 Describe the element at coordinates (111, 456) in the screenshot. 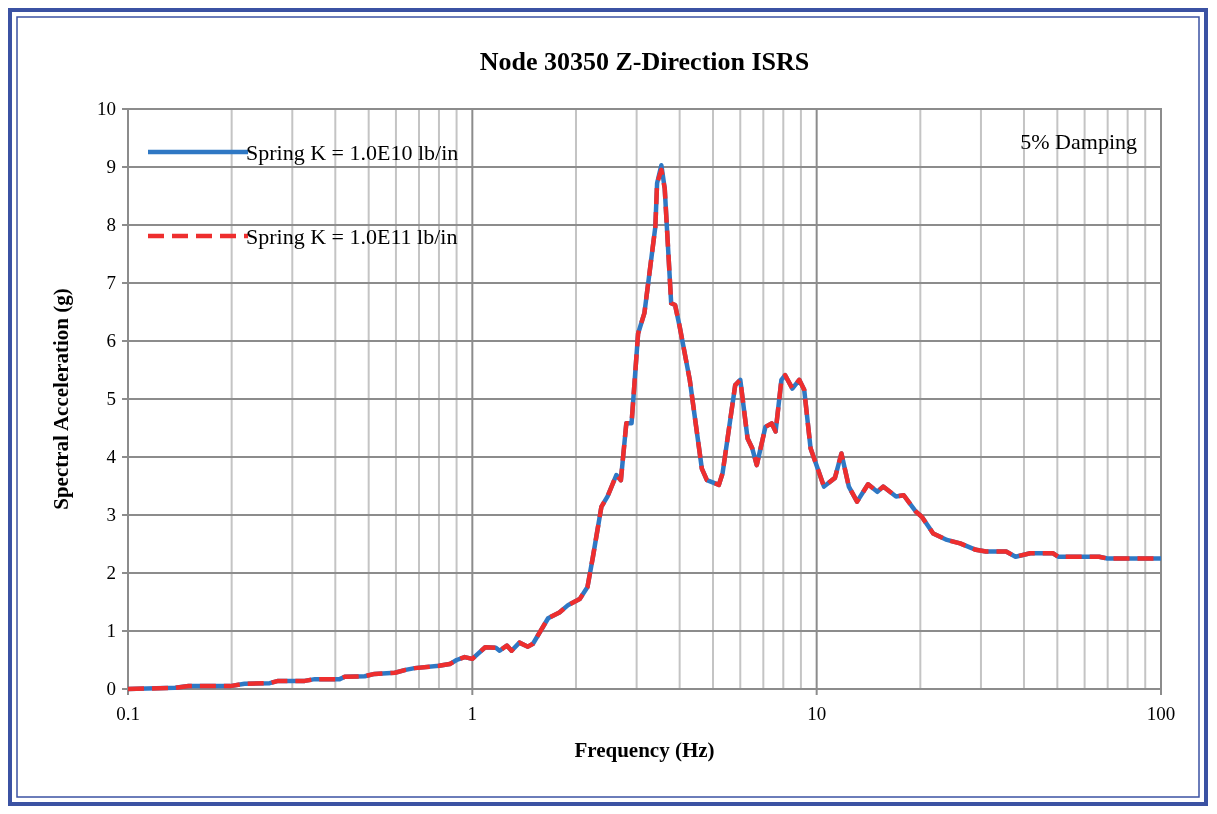

I see `y-tick-label: 4` at that location.